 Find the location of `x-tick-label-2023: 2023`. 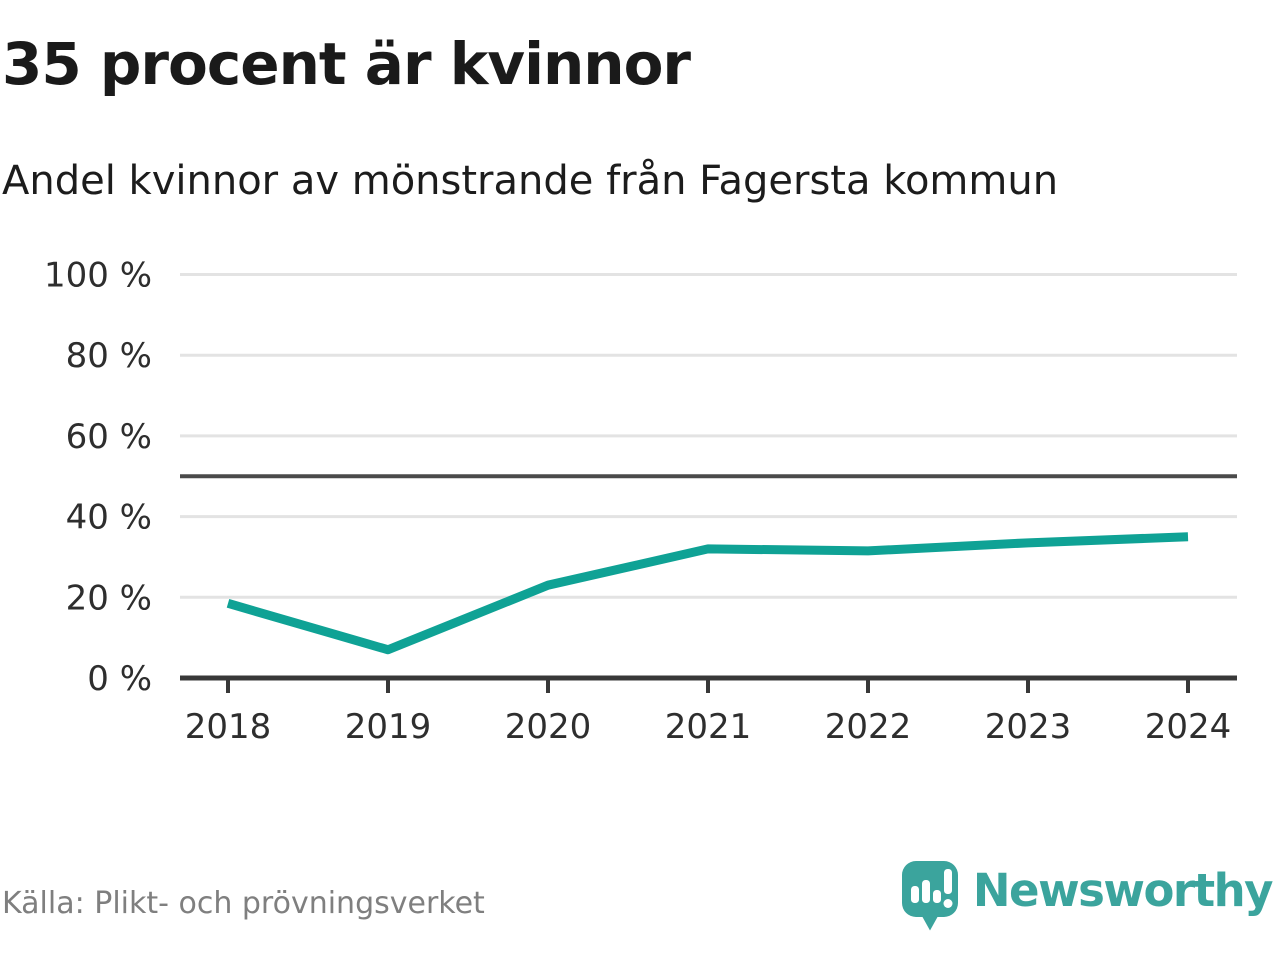

x-tick-label-2023: 2023 is located at coordinates (1028, 727).